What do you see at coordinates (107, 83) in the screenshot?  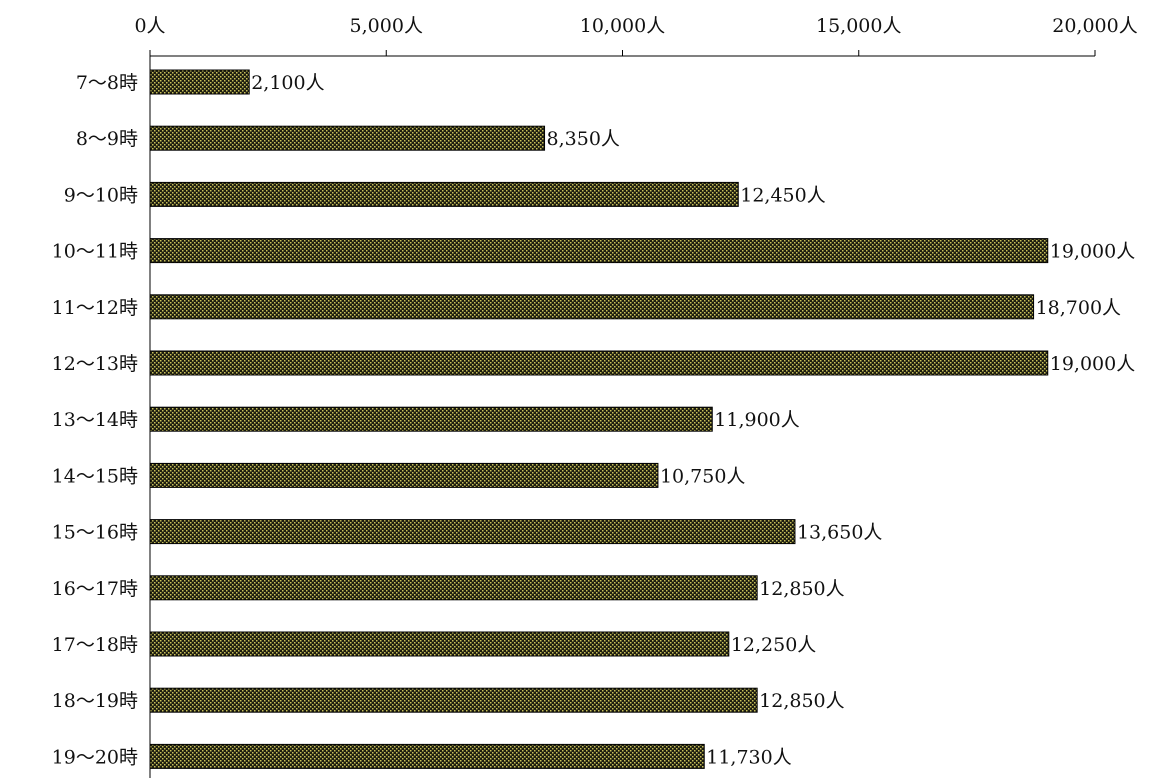 I see `category-label: 7〜8時` at bounding box center [107, 83].